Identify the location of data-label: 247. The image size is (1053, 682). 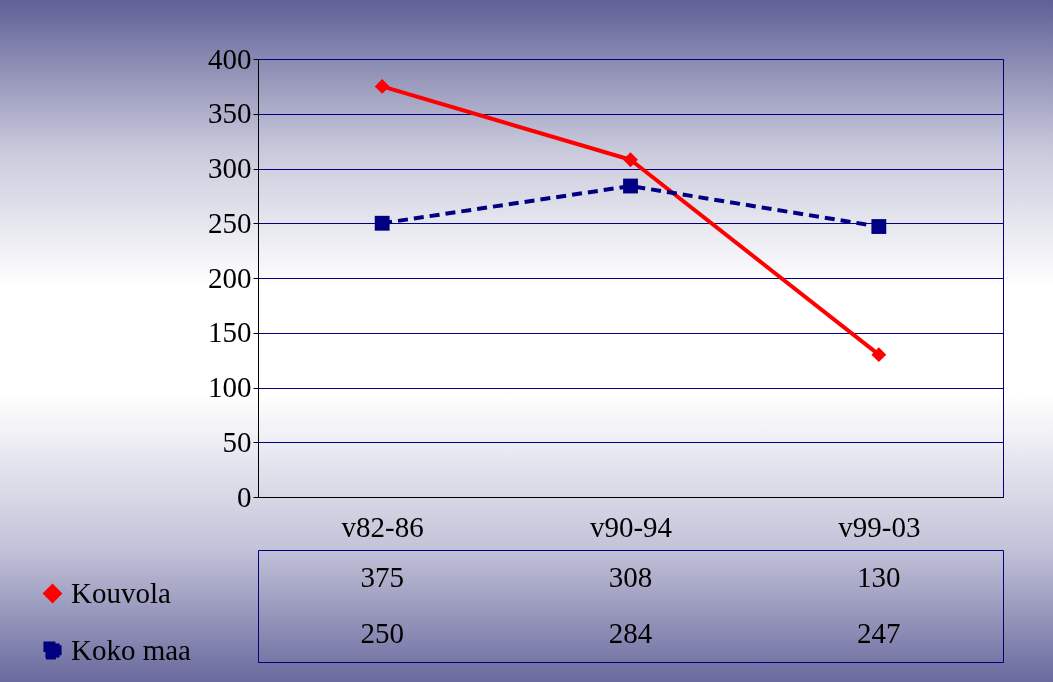
(879, 633).